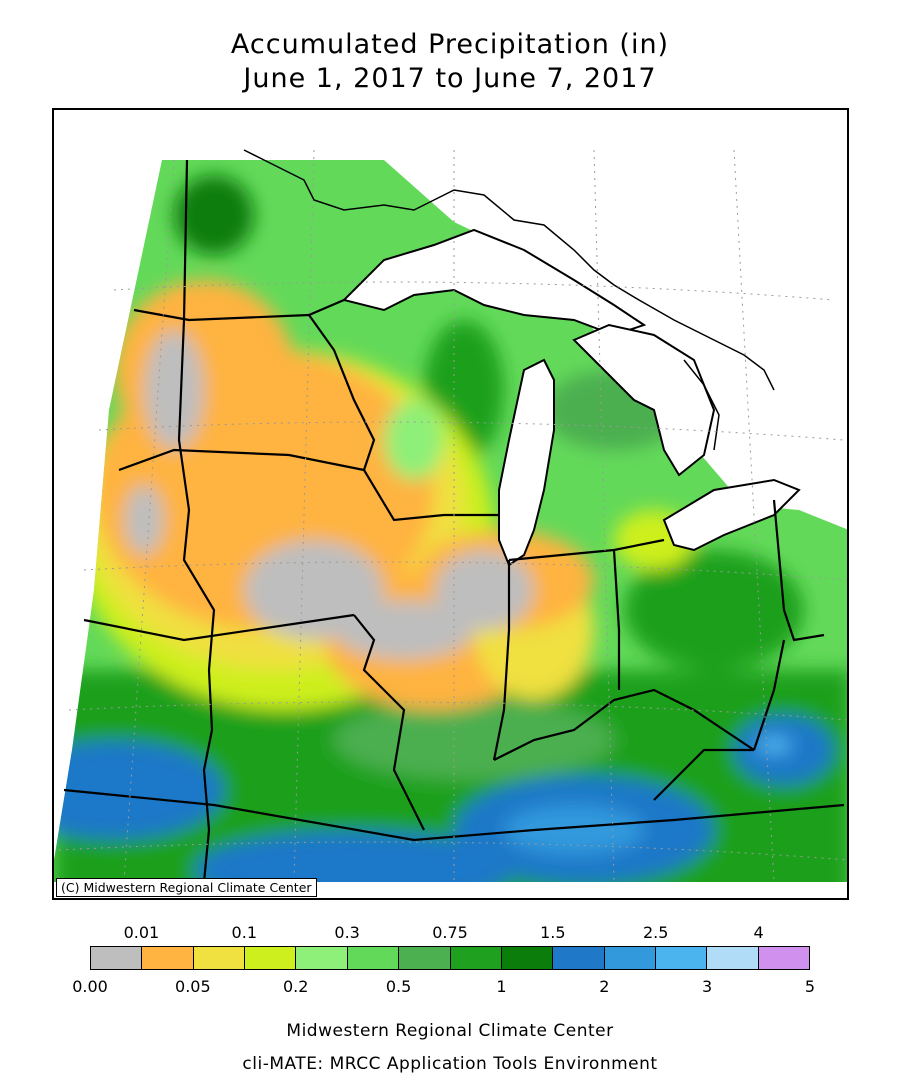  What do you see at coordinates (141, 932) in the screenshot?
I see `legend-top-label: 0.01` at bounding box center [141, 932].